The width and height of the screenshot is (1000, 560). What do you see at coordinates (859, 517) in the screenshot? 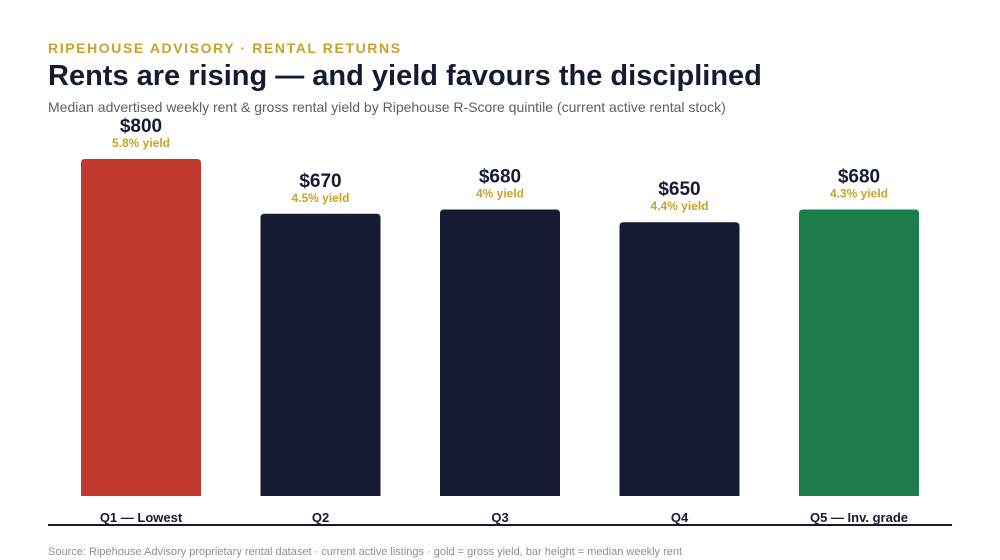
I see `category-label: Q5 — Inv. grade` at bounding box center [859, 517].